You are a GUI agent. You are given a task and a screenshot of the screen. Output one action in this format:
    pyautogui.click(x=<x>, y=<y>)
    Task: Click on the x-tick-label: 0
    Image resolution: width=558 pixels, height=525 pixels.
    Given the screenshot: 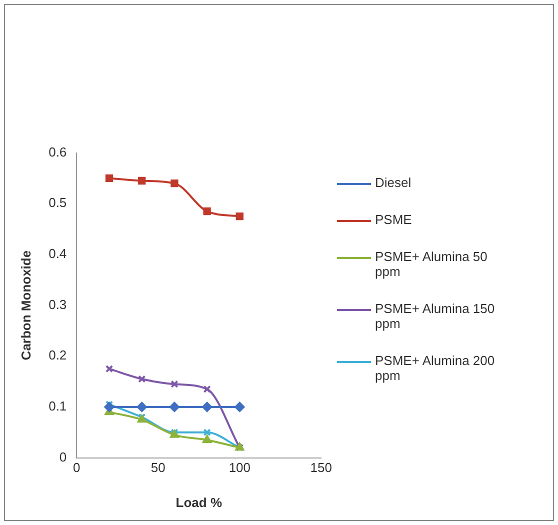 What is the action you would take?
    pyautogui.click(x=76, y=468)
    